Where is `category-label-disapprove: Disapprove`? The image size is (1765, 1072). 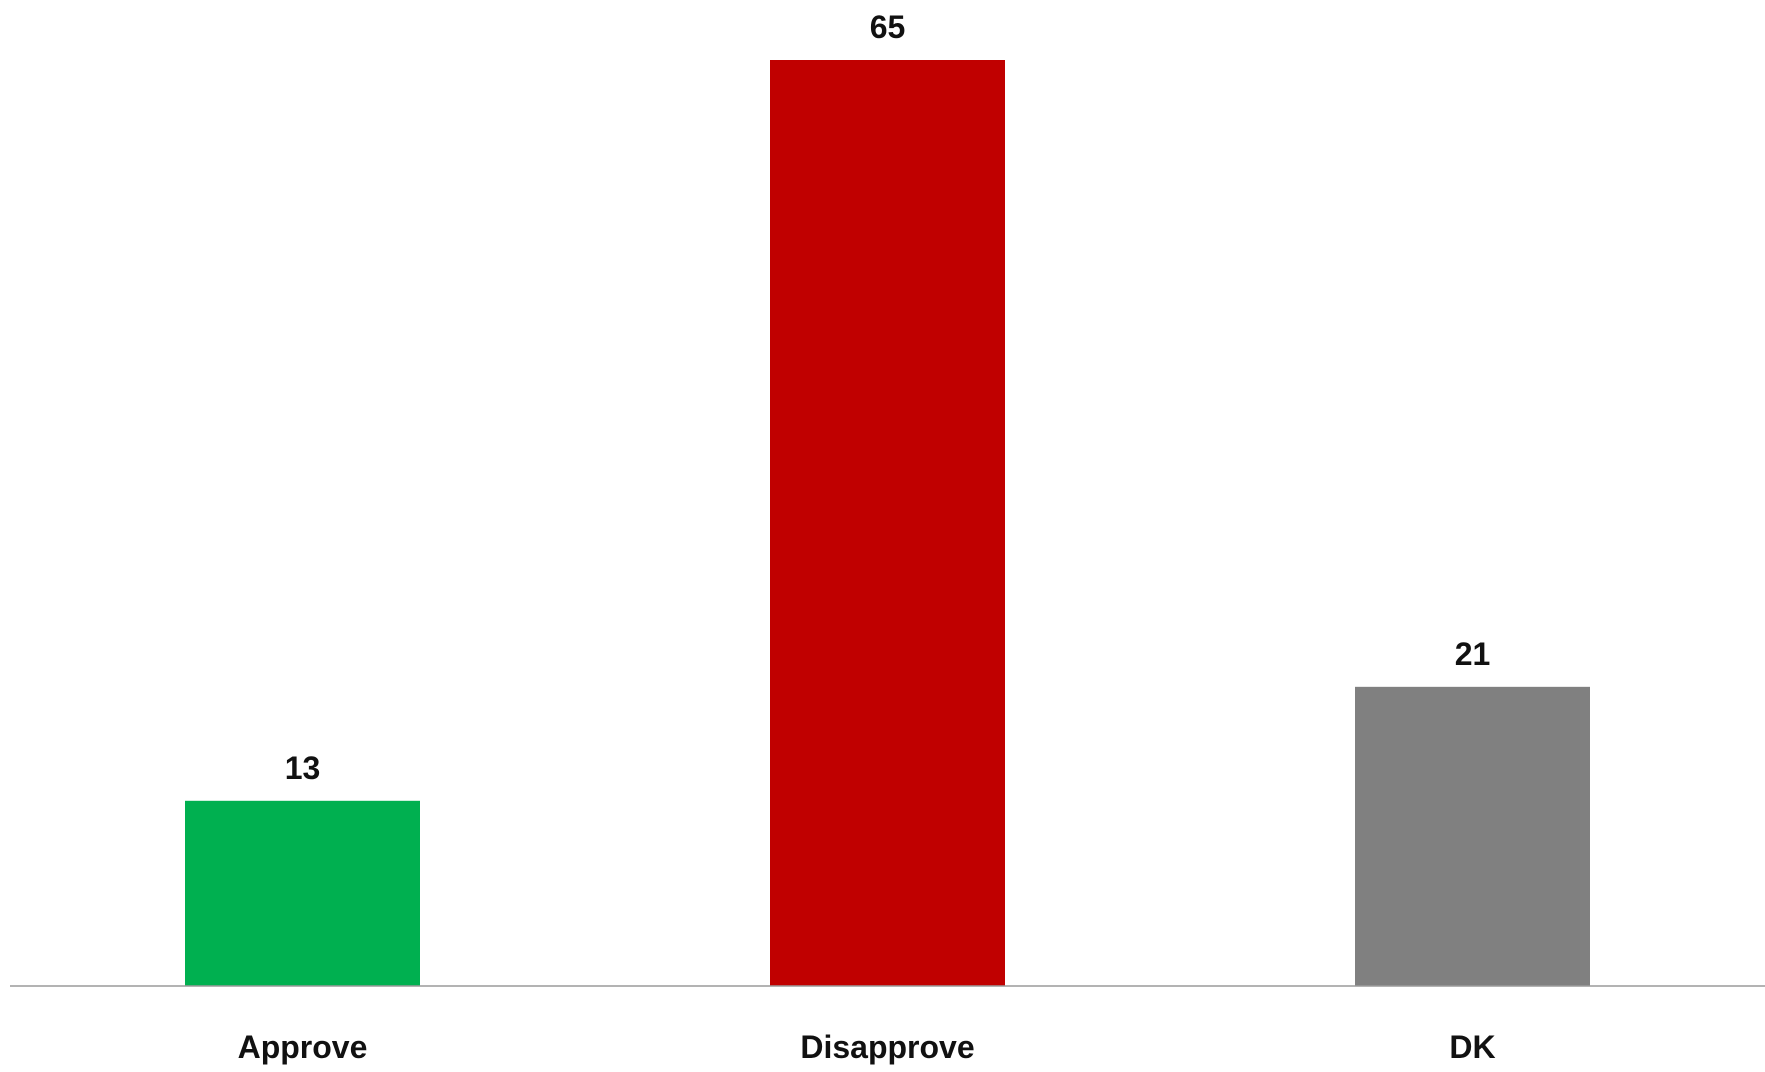
category-label-disapprove: Disapprove is located at coordinates (887, 1047).